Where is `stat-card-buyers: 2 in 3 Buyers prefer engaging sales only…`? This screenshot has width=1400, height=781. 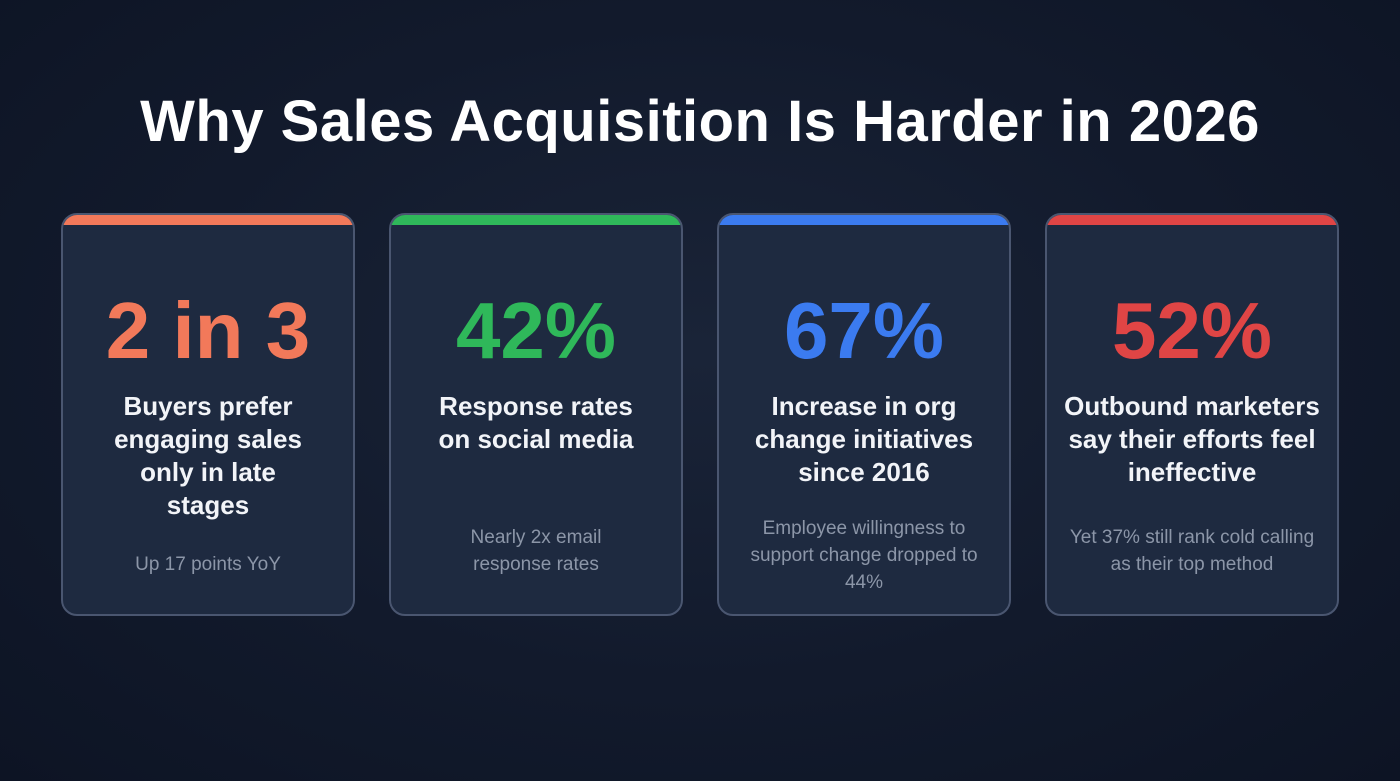 stat-card-buyers: 2 in 3 Buyers prefer engaging sales only… is located at coordinates (208, 414).